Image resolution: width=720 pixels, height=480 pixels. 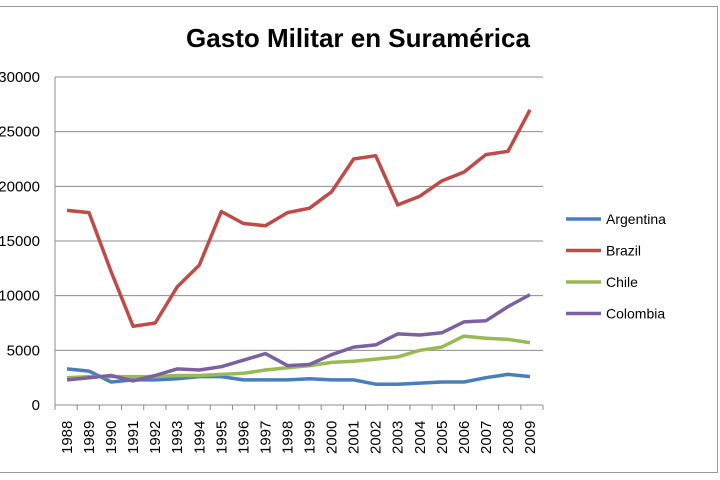 What do you see at coordinates (354, 437) in the screenshot?
I see `x-tick-label: 2001` at bounding box center [354, 437].